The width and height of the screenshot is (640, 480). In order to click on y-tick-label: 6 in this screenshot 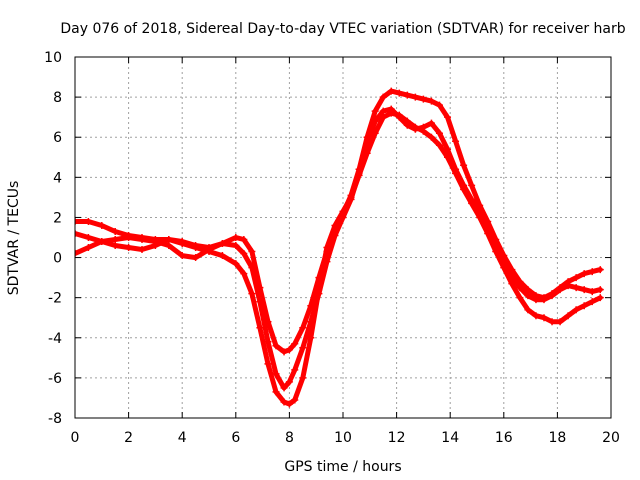, I will do `click(57, 138)`.